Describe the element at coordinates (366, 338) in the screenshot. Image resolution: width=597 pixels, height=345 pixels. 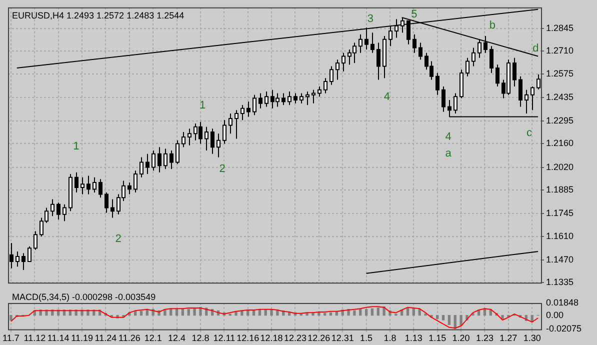
I see `x-tick-label: 1.5` at that location.